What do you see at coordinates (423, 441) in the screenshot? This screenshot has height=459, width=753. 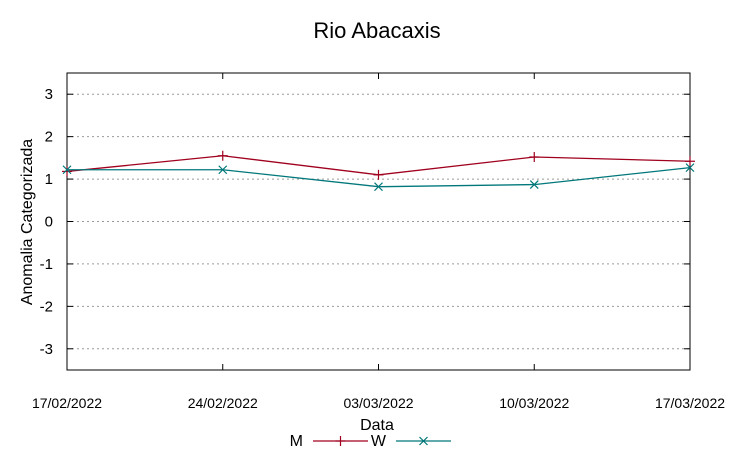 I see `legend-marker-w` at bounding box center [423, 441].